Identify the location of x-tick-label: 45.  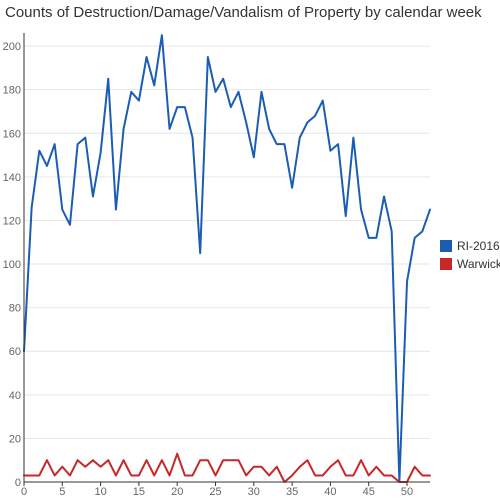
(369, 492).